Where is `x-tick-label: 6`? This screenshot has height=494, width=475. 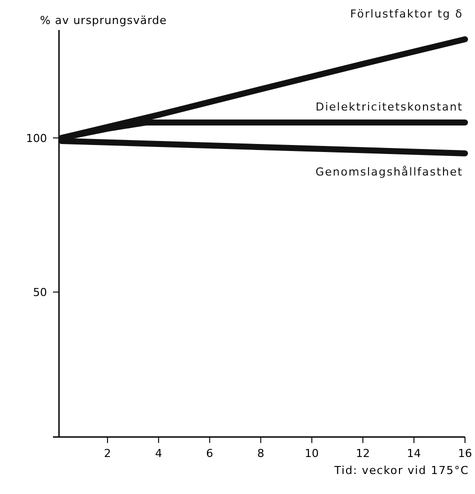 x-tick-label: 6 is located at coordinates (210, 453).